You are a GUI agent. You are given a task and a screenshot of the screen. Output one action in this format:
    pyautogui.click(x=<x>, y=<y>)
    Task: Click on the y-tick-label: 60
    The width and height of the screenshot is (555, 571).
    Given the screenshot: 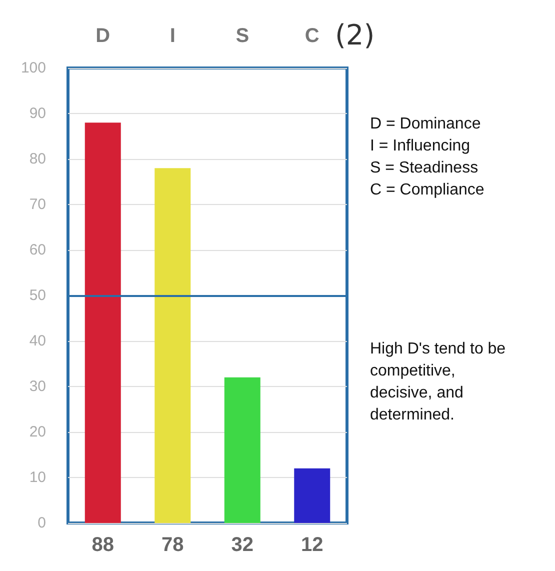 What is the action you would take?
    pyautogui.click(x=37, y=250)
    